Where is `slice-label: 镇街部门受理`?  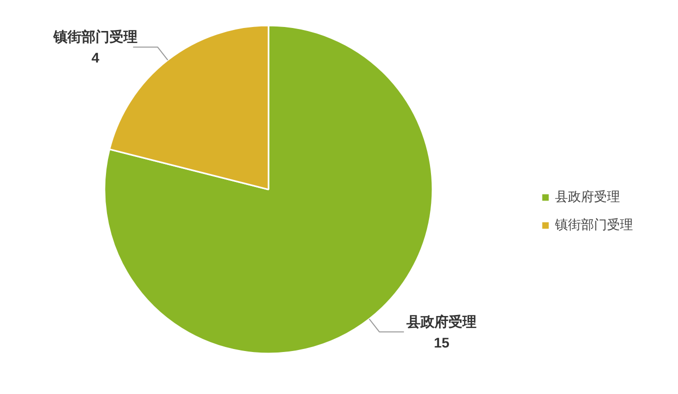 slice-label: 镇街部门受理 is located at coordinates (95, 36).